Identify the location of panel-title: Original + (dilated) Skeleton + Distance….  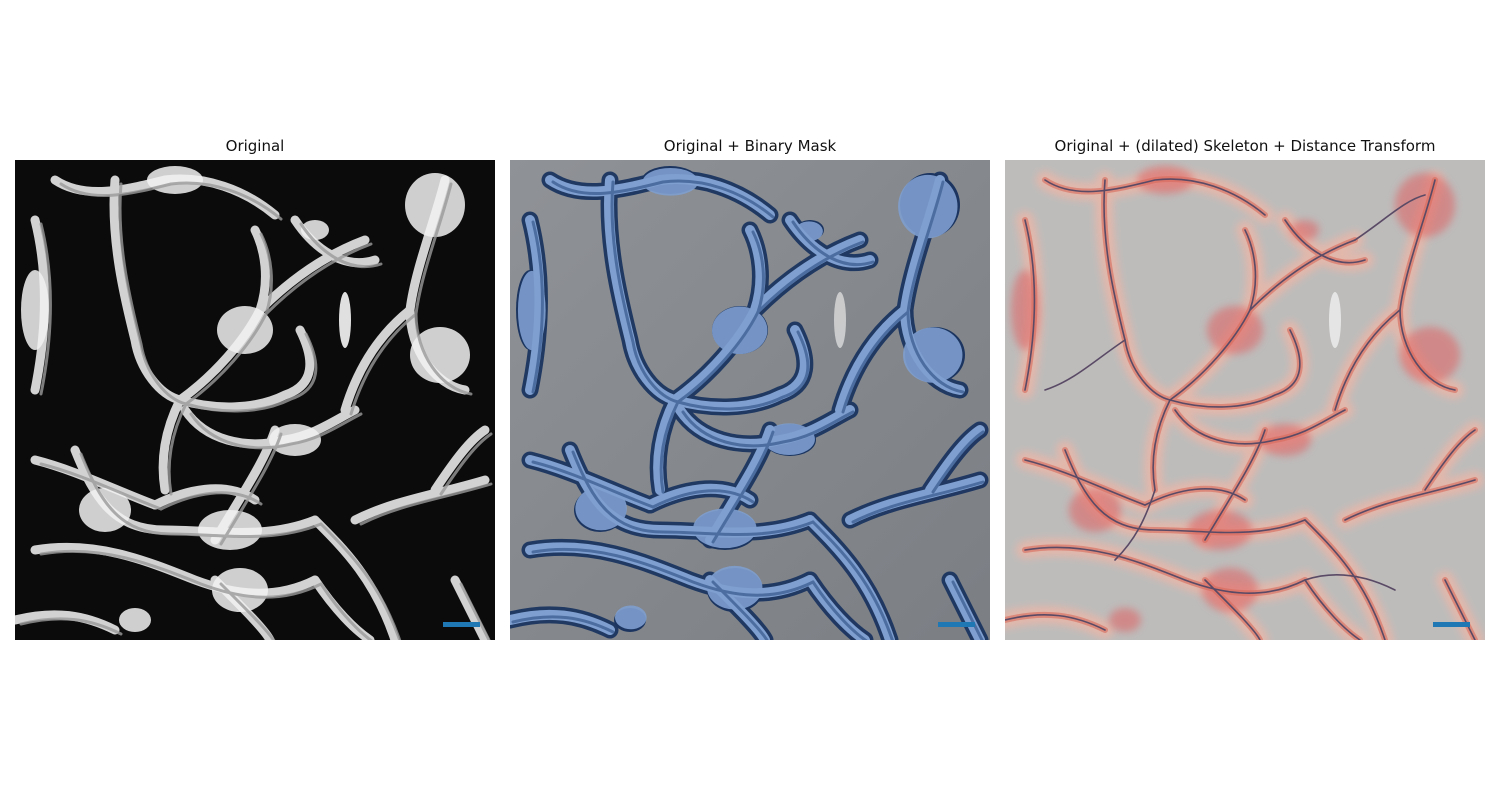
(1245, 146).